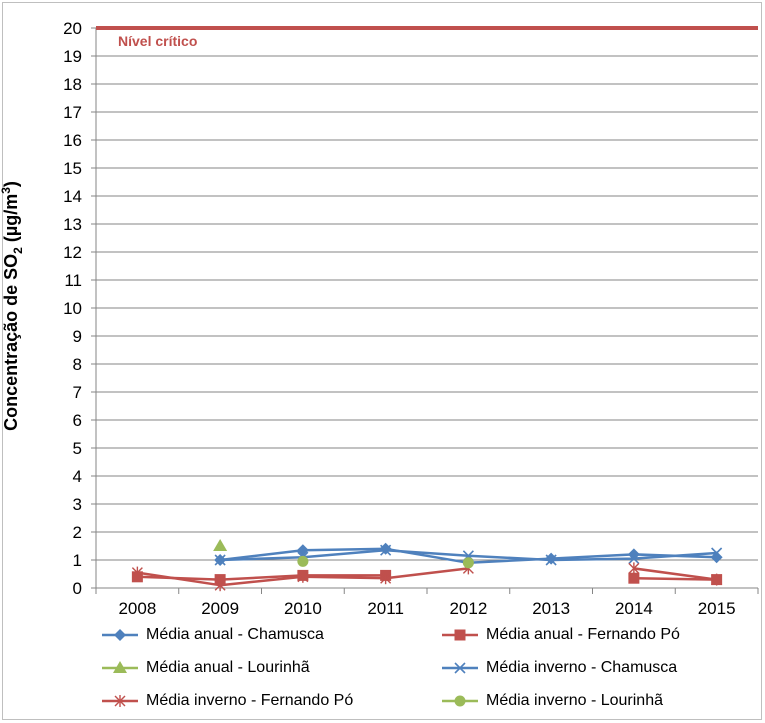  I want to click on critical-level: Nível crítico, so click(427, 37).